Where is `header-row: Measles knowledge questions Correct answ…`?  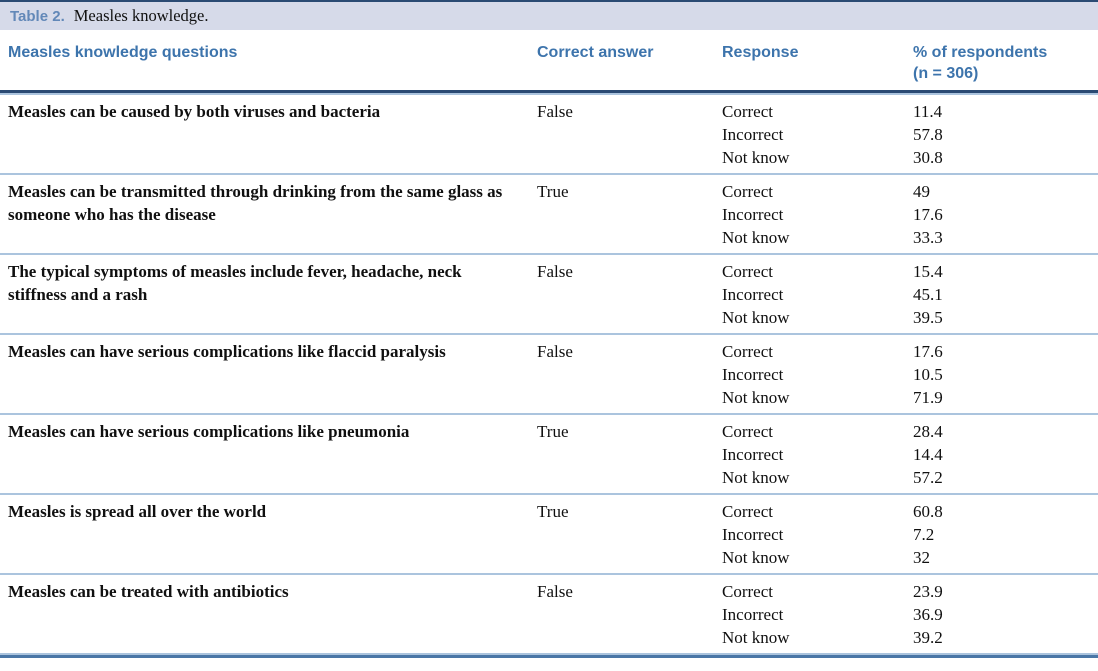
header-row: Measles knowledge questions Correct answ… is located at coordinates (549, 61).